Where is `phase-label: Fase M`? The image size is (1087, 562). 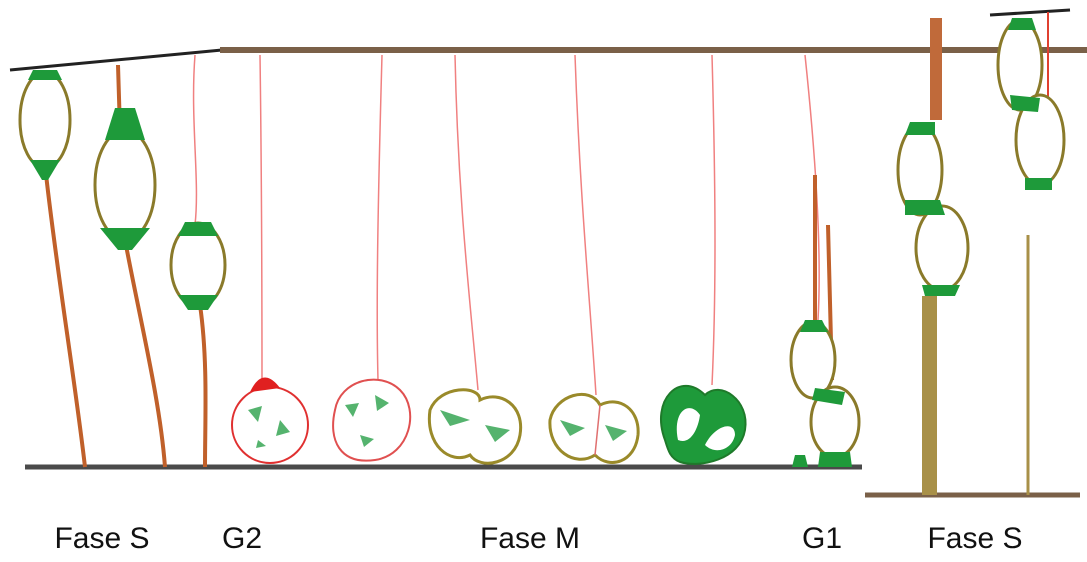 phase-label: Fase M is located at coordinates (530, 538).